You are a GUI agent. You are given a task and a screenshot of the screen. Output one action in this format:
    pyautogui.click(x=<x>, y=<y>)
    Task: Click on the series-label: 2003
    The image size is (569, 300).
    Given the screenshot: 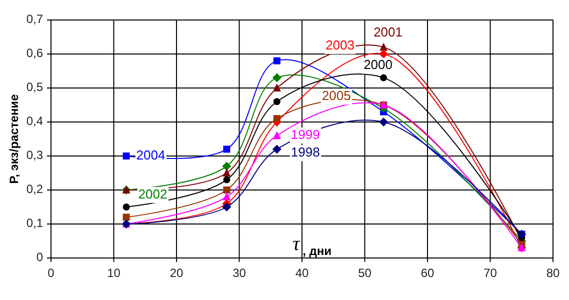 What is the action you would take?
    pyautogui.click(x=340, y=44)
    